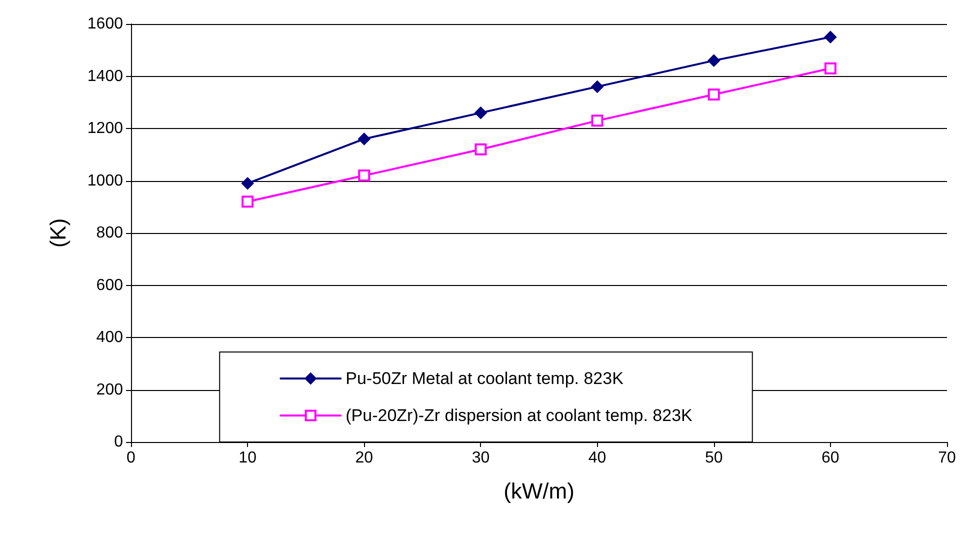 Image resolution: width=972 pixels, height=550 pixels. Describe the element at coordinates (485, 378) in the screenshot. I see `legend-label: Pu-50Zr Metal at coolant temp. 823K` at that location.